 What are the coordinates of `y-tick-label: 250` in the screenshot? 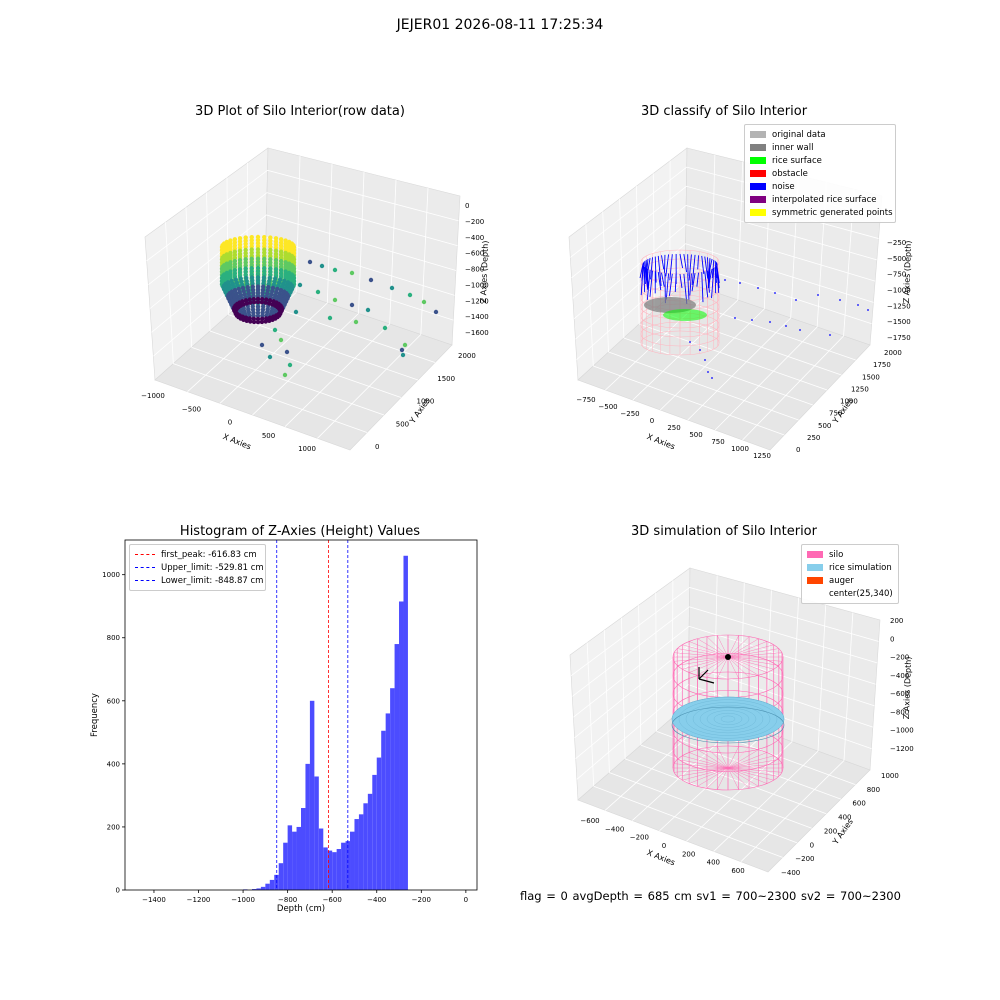 It's located at (813, 438).